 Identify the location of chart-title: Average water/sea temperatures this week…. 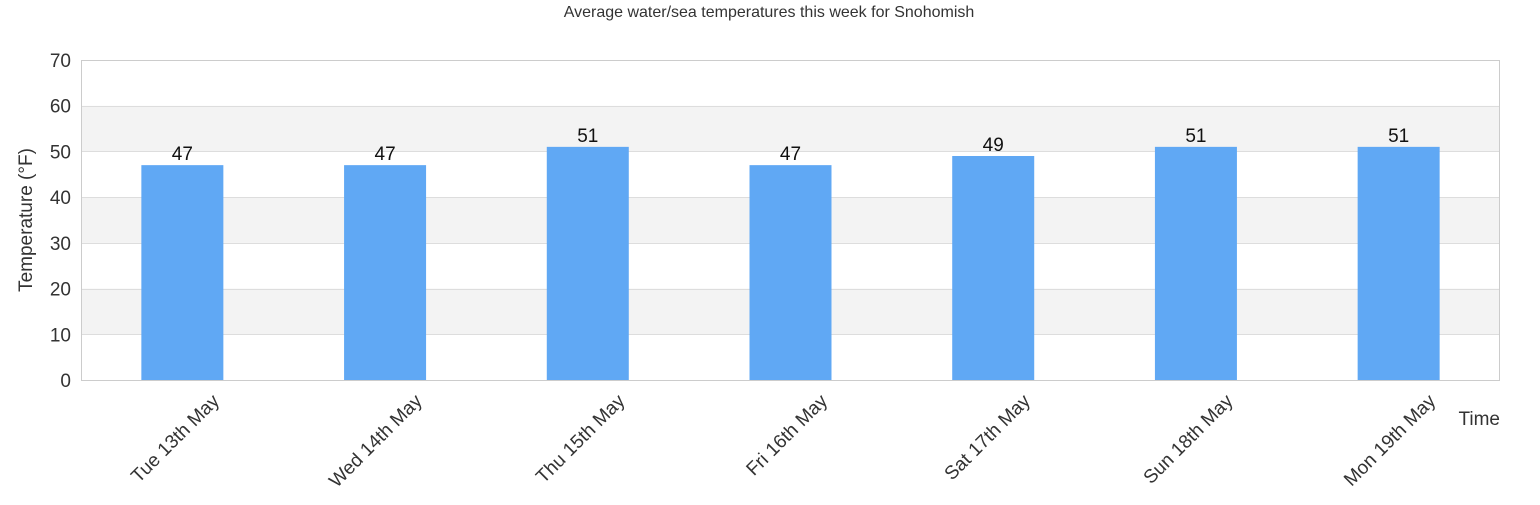
(769, 12).